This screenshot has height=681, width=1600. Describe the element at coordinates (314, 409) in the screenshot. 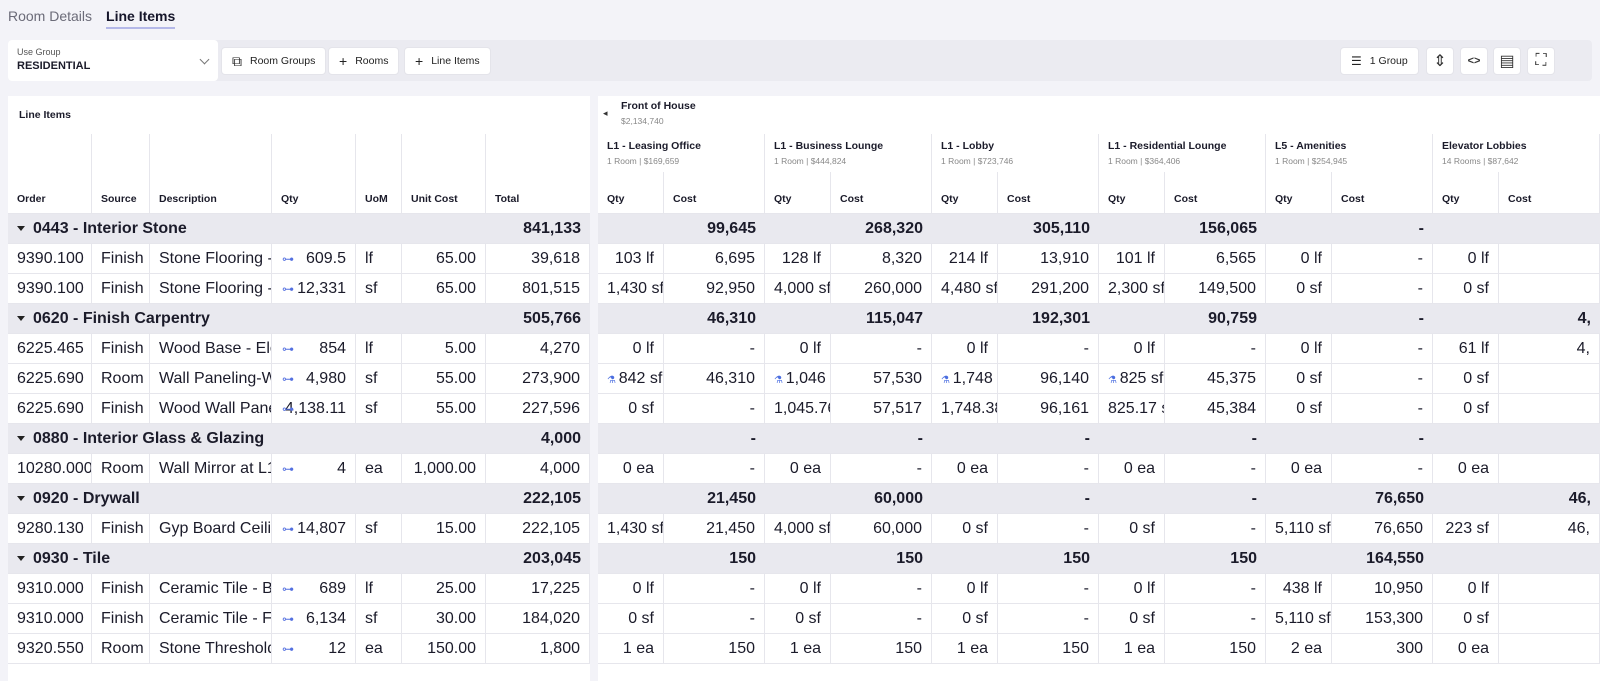

I see `qty-cell: ⊶ 4,138.11` at that location.